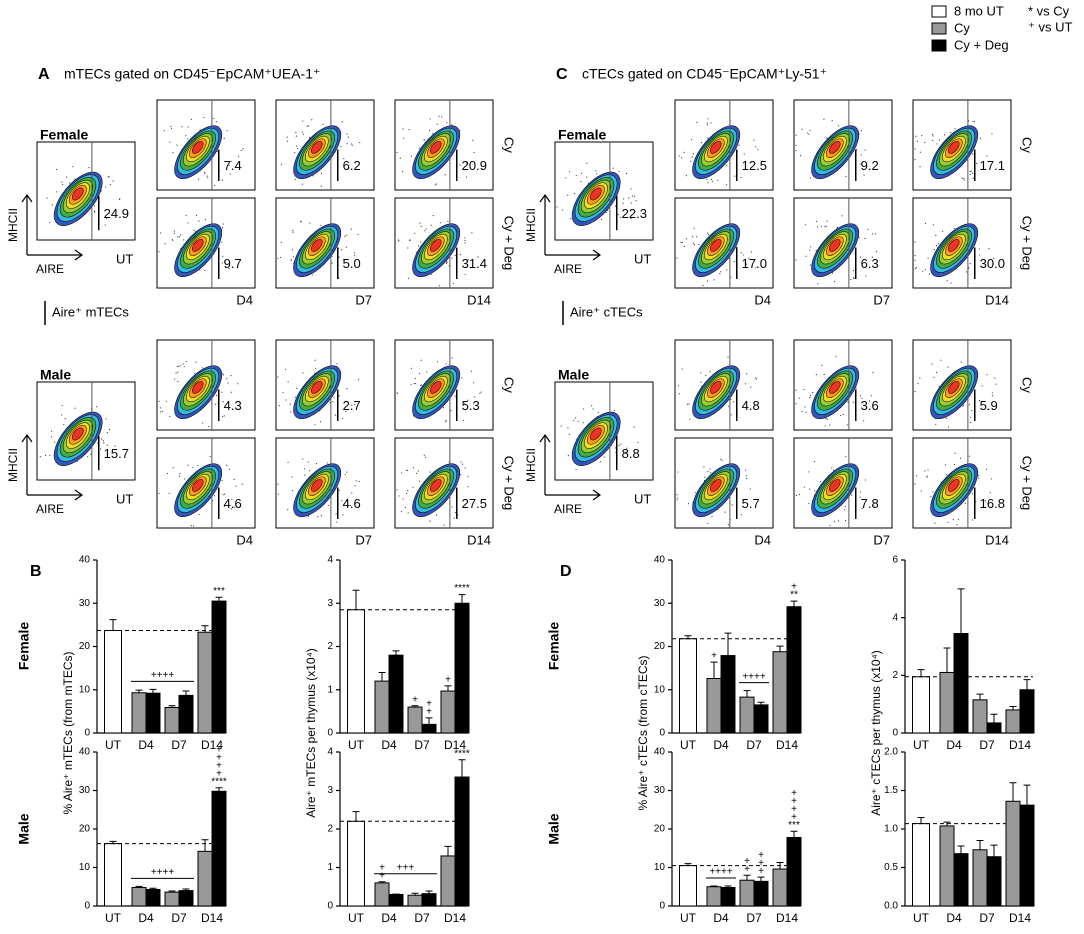 Image resolution: width=1084 pixels, height=934 pixels. Describe the element at coordinates (754, 263) in the screenshot. I see `gate-percent: 17.0` at that location.